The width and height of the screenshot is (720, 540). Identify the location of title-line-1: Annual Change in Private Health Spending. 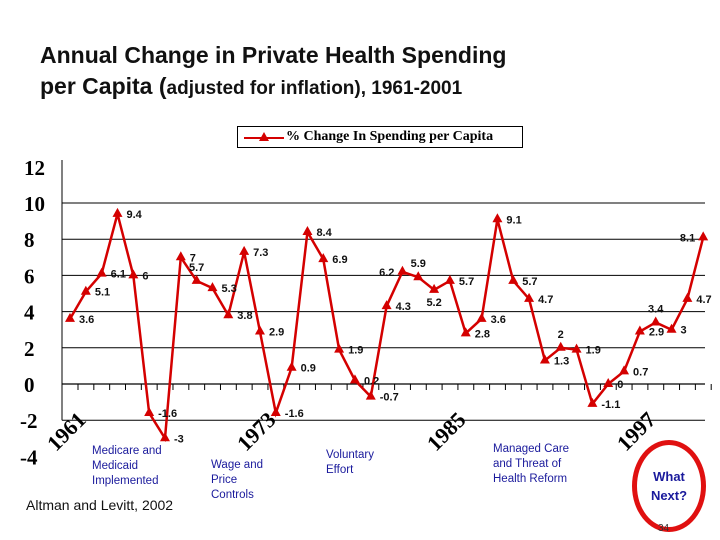
(273, 55).